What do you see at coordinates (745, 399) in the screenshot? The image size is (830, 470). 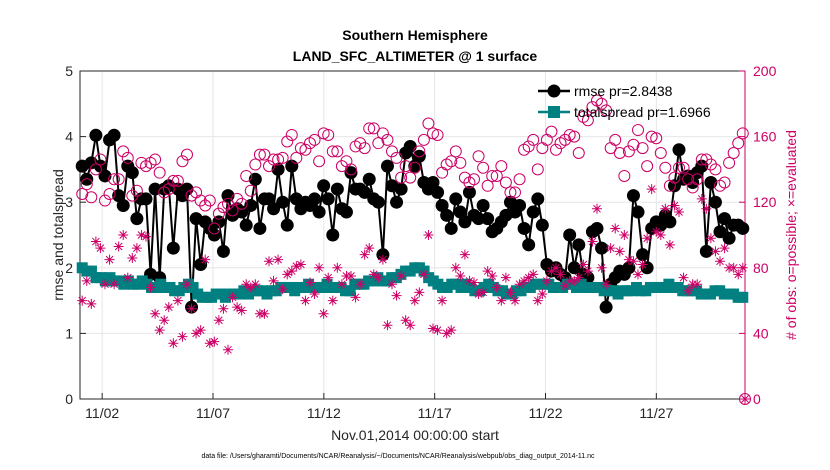 I see `obs-zero-marker-star` at bounding box center [745, 399].